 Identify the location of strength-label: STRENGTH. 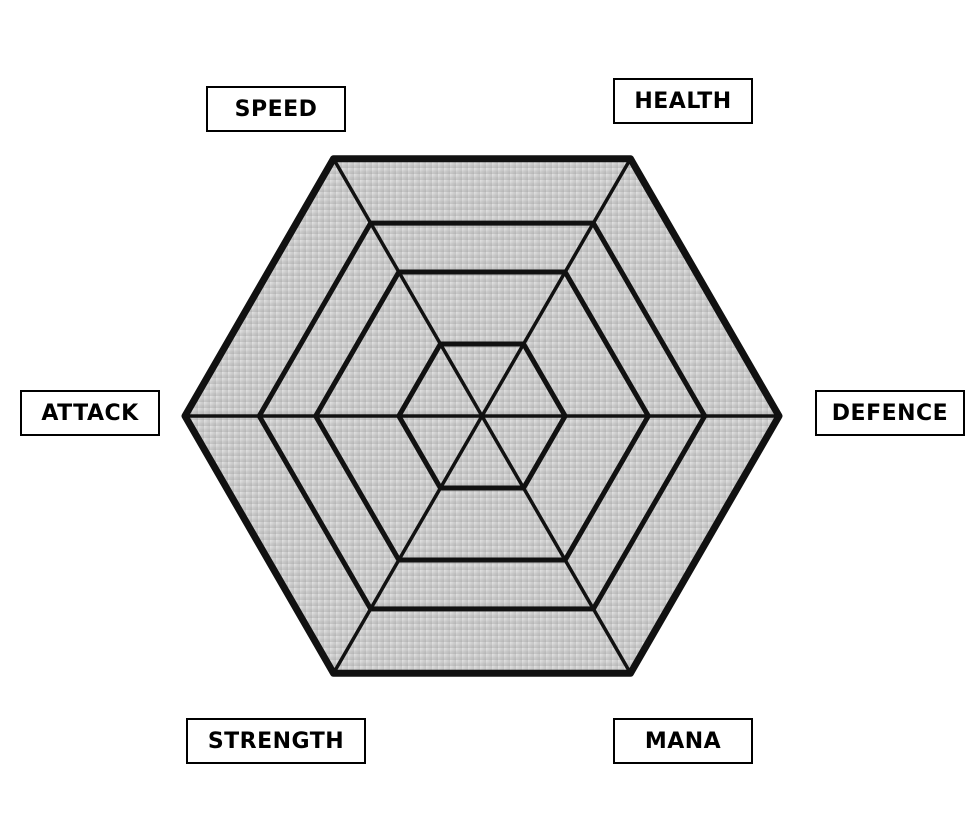
(276, 741).